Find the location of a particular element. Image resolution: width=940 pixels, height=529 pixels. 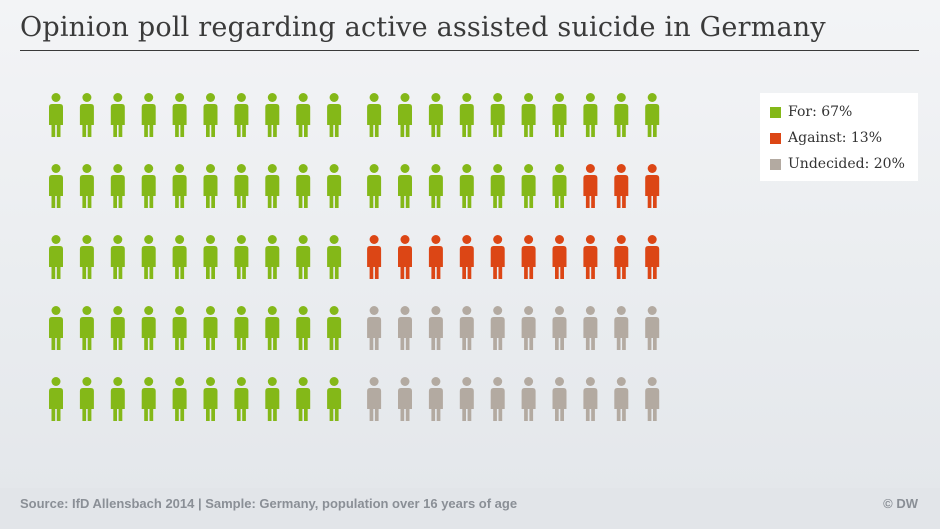

legend-item-for: For: 67% is located at coordinates (844, 112).